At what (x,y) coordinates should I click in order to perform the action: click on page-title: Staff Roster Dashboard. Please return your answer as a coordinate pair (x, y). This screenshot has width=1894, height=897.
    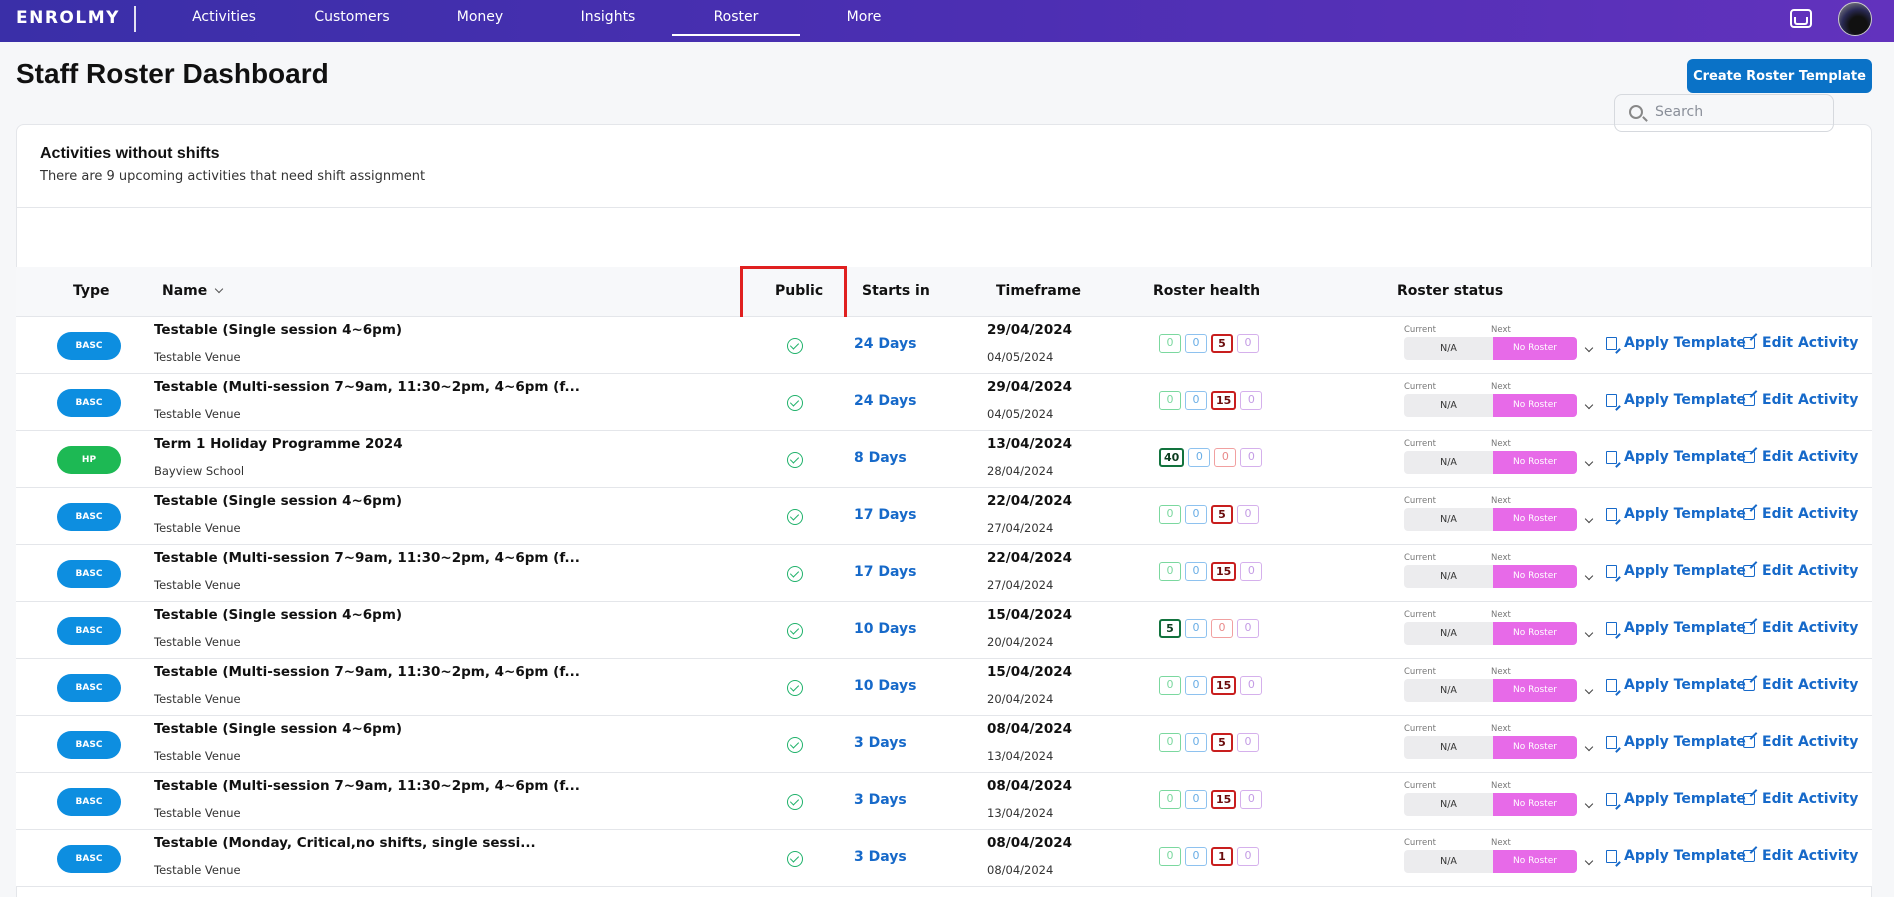
    Looking at the image, I should click on (172, 73).